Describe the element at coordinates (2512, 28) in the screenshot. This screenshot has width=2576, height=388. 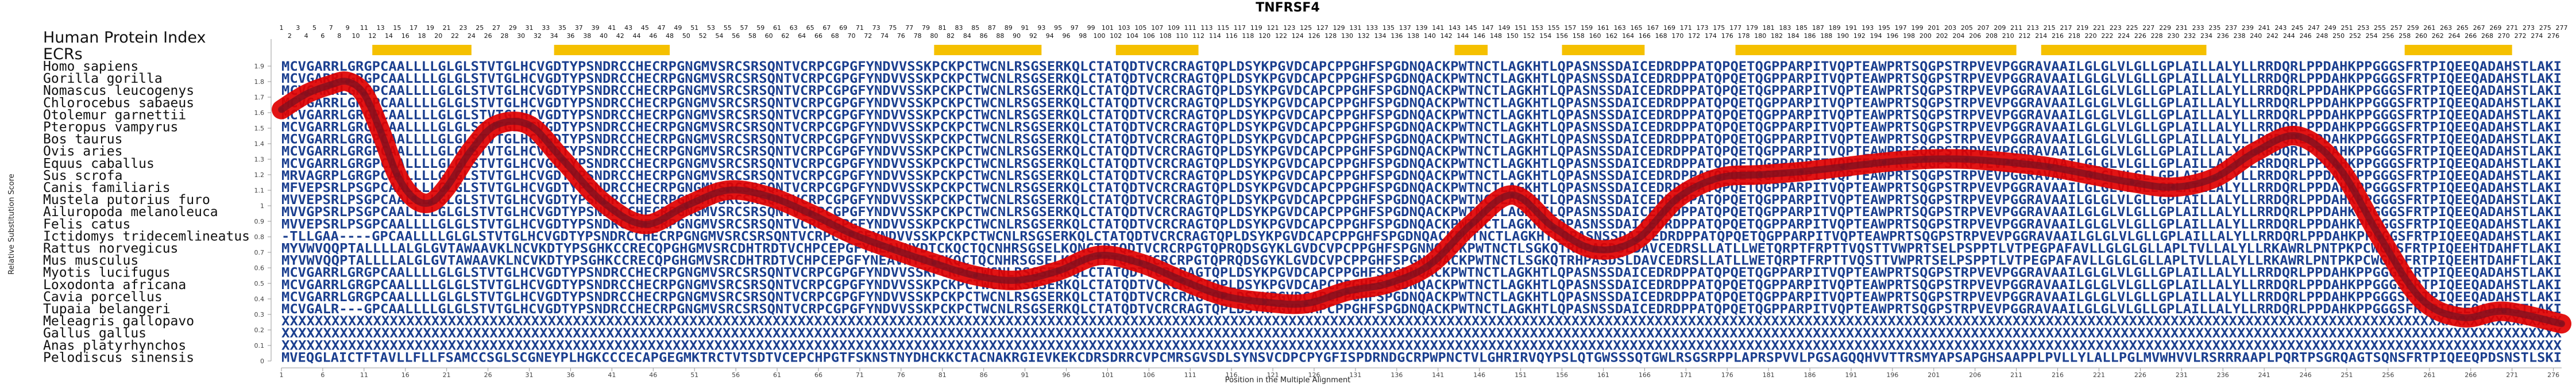
I see `top-position-label: 271` at that location.